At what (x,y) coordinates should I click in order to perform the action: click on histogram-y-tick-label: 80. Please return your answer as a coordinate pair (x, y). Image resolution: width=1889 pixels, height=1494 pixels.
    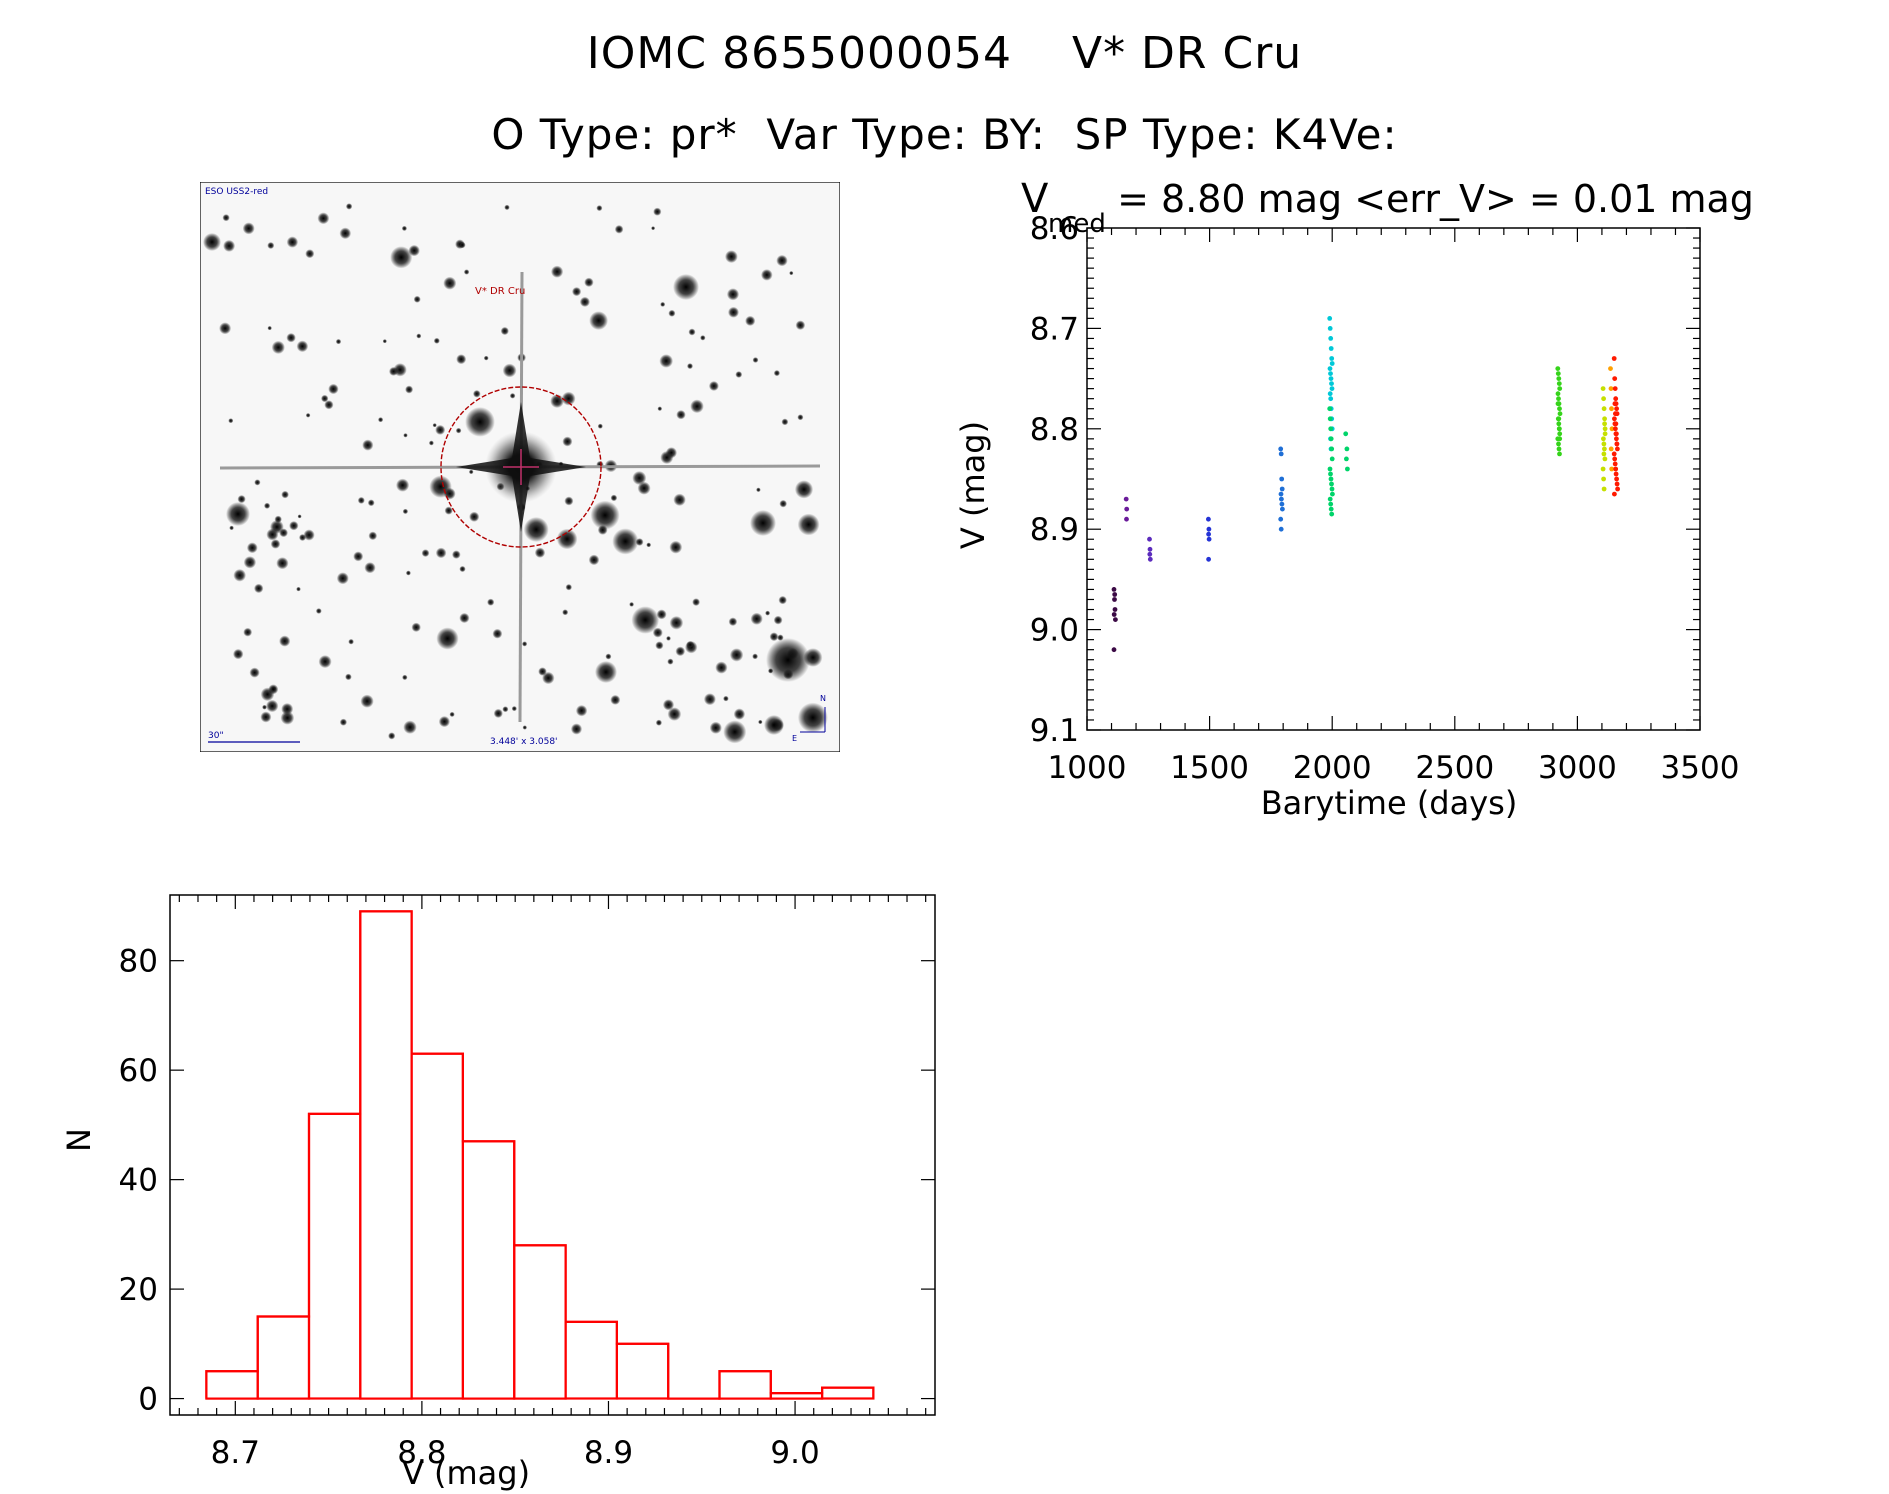
    Looking at the image, I should click on (138, 962).